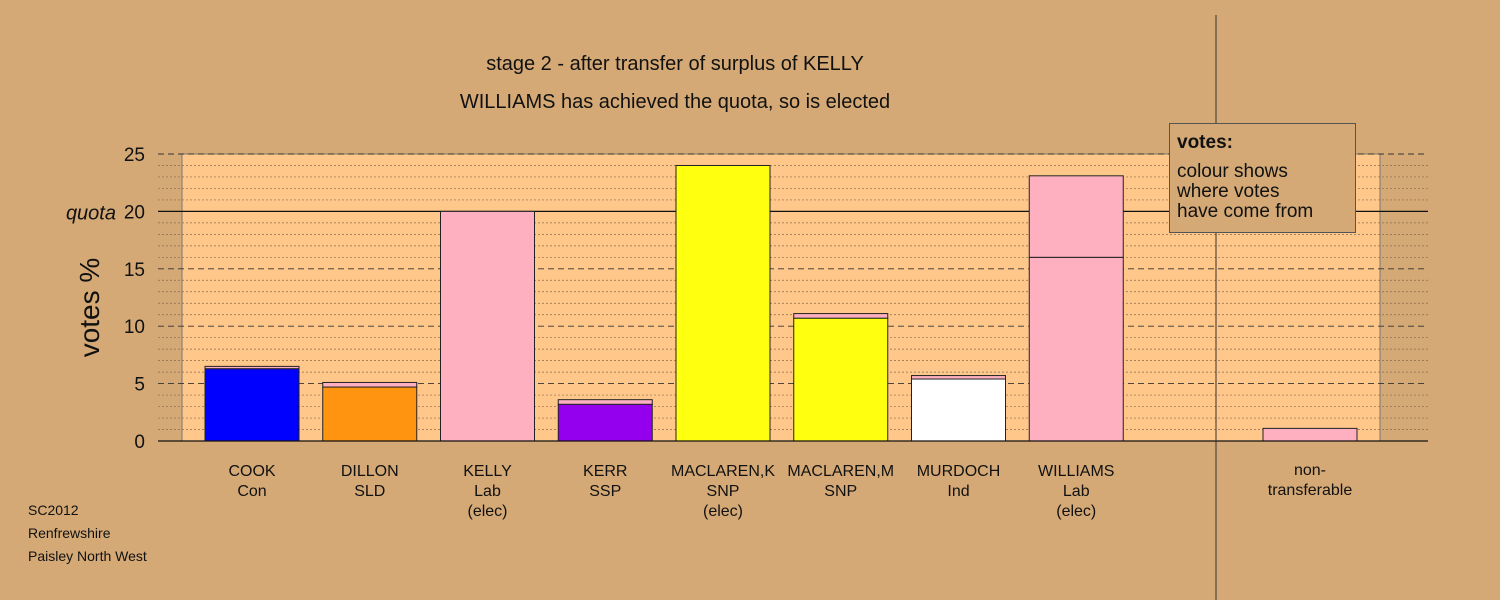 The height and width of the screenshot is (600, 1500). What do you see at coordinates (139, 442) in the screenshot?
I see `y-tick-label: 0` at bounding box center [139, 442].